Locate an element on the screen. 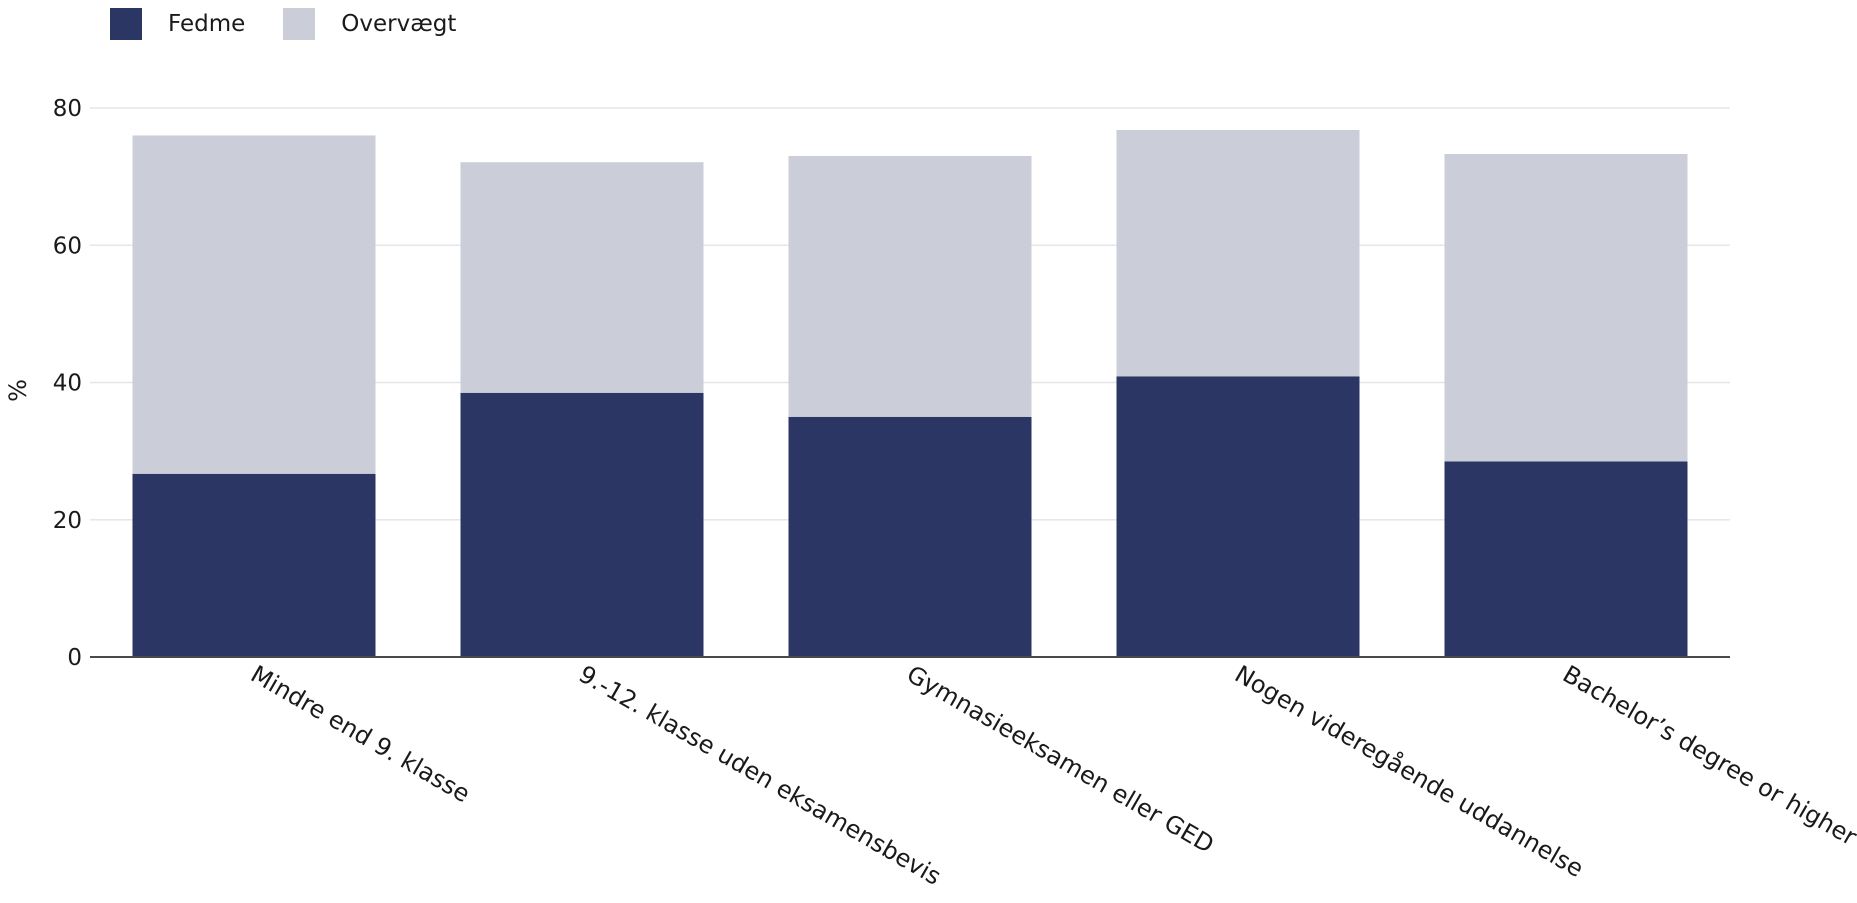 The width and height of the screenshot is (1857, 903). legend-item-fedme: Fedme is located at coordinates (177, 24).